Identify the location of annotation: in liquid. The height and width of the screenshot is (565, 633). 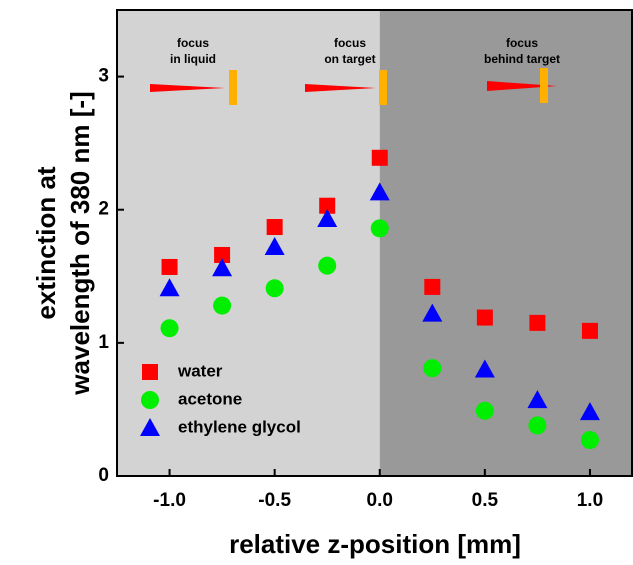
(193, 59).